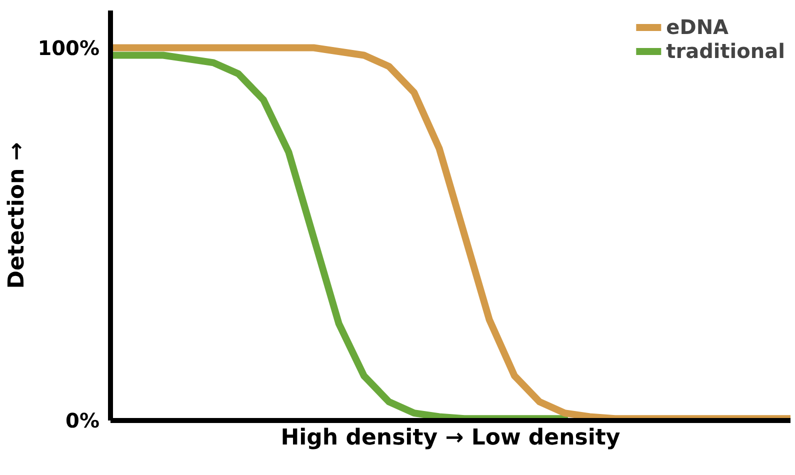 The height and width of the screenshot is (475, 795). I want to click on y-tick-label: 0%, so click(83, 420).